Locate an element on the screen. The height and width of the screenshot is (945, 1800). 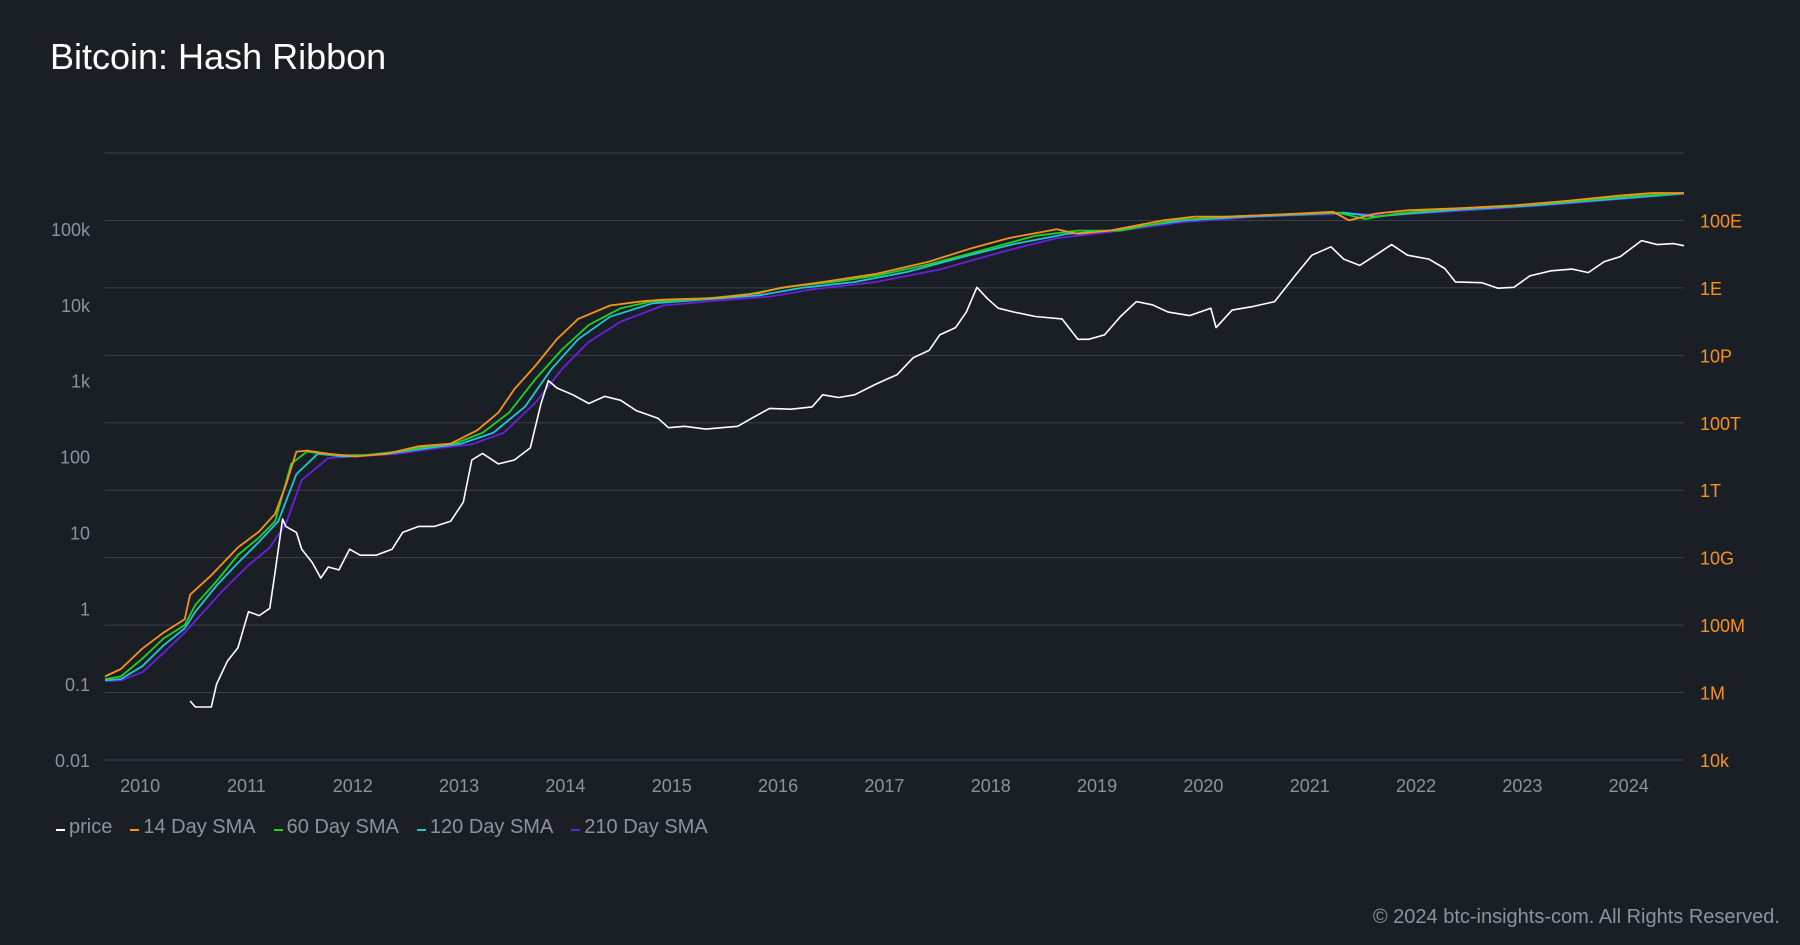
x-tick-label: 2021 is located at coordinates (1310, 786).